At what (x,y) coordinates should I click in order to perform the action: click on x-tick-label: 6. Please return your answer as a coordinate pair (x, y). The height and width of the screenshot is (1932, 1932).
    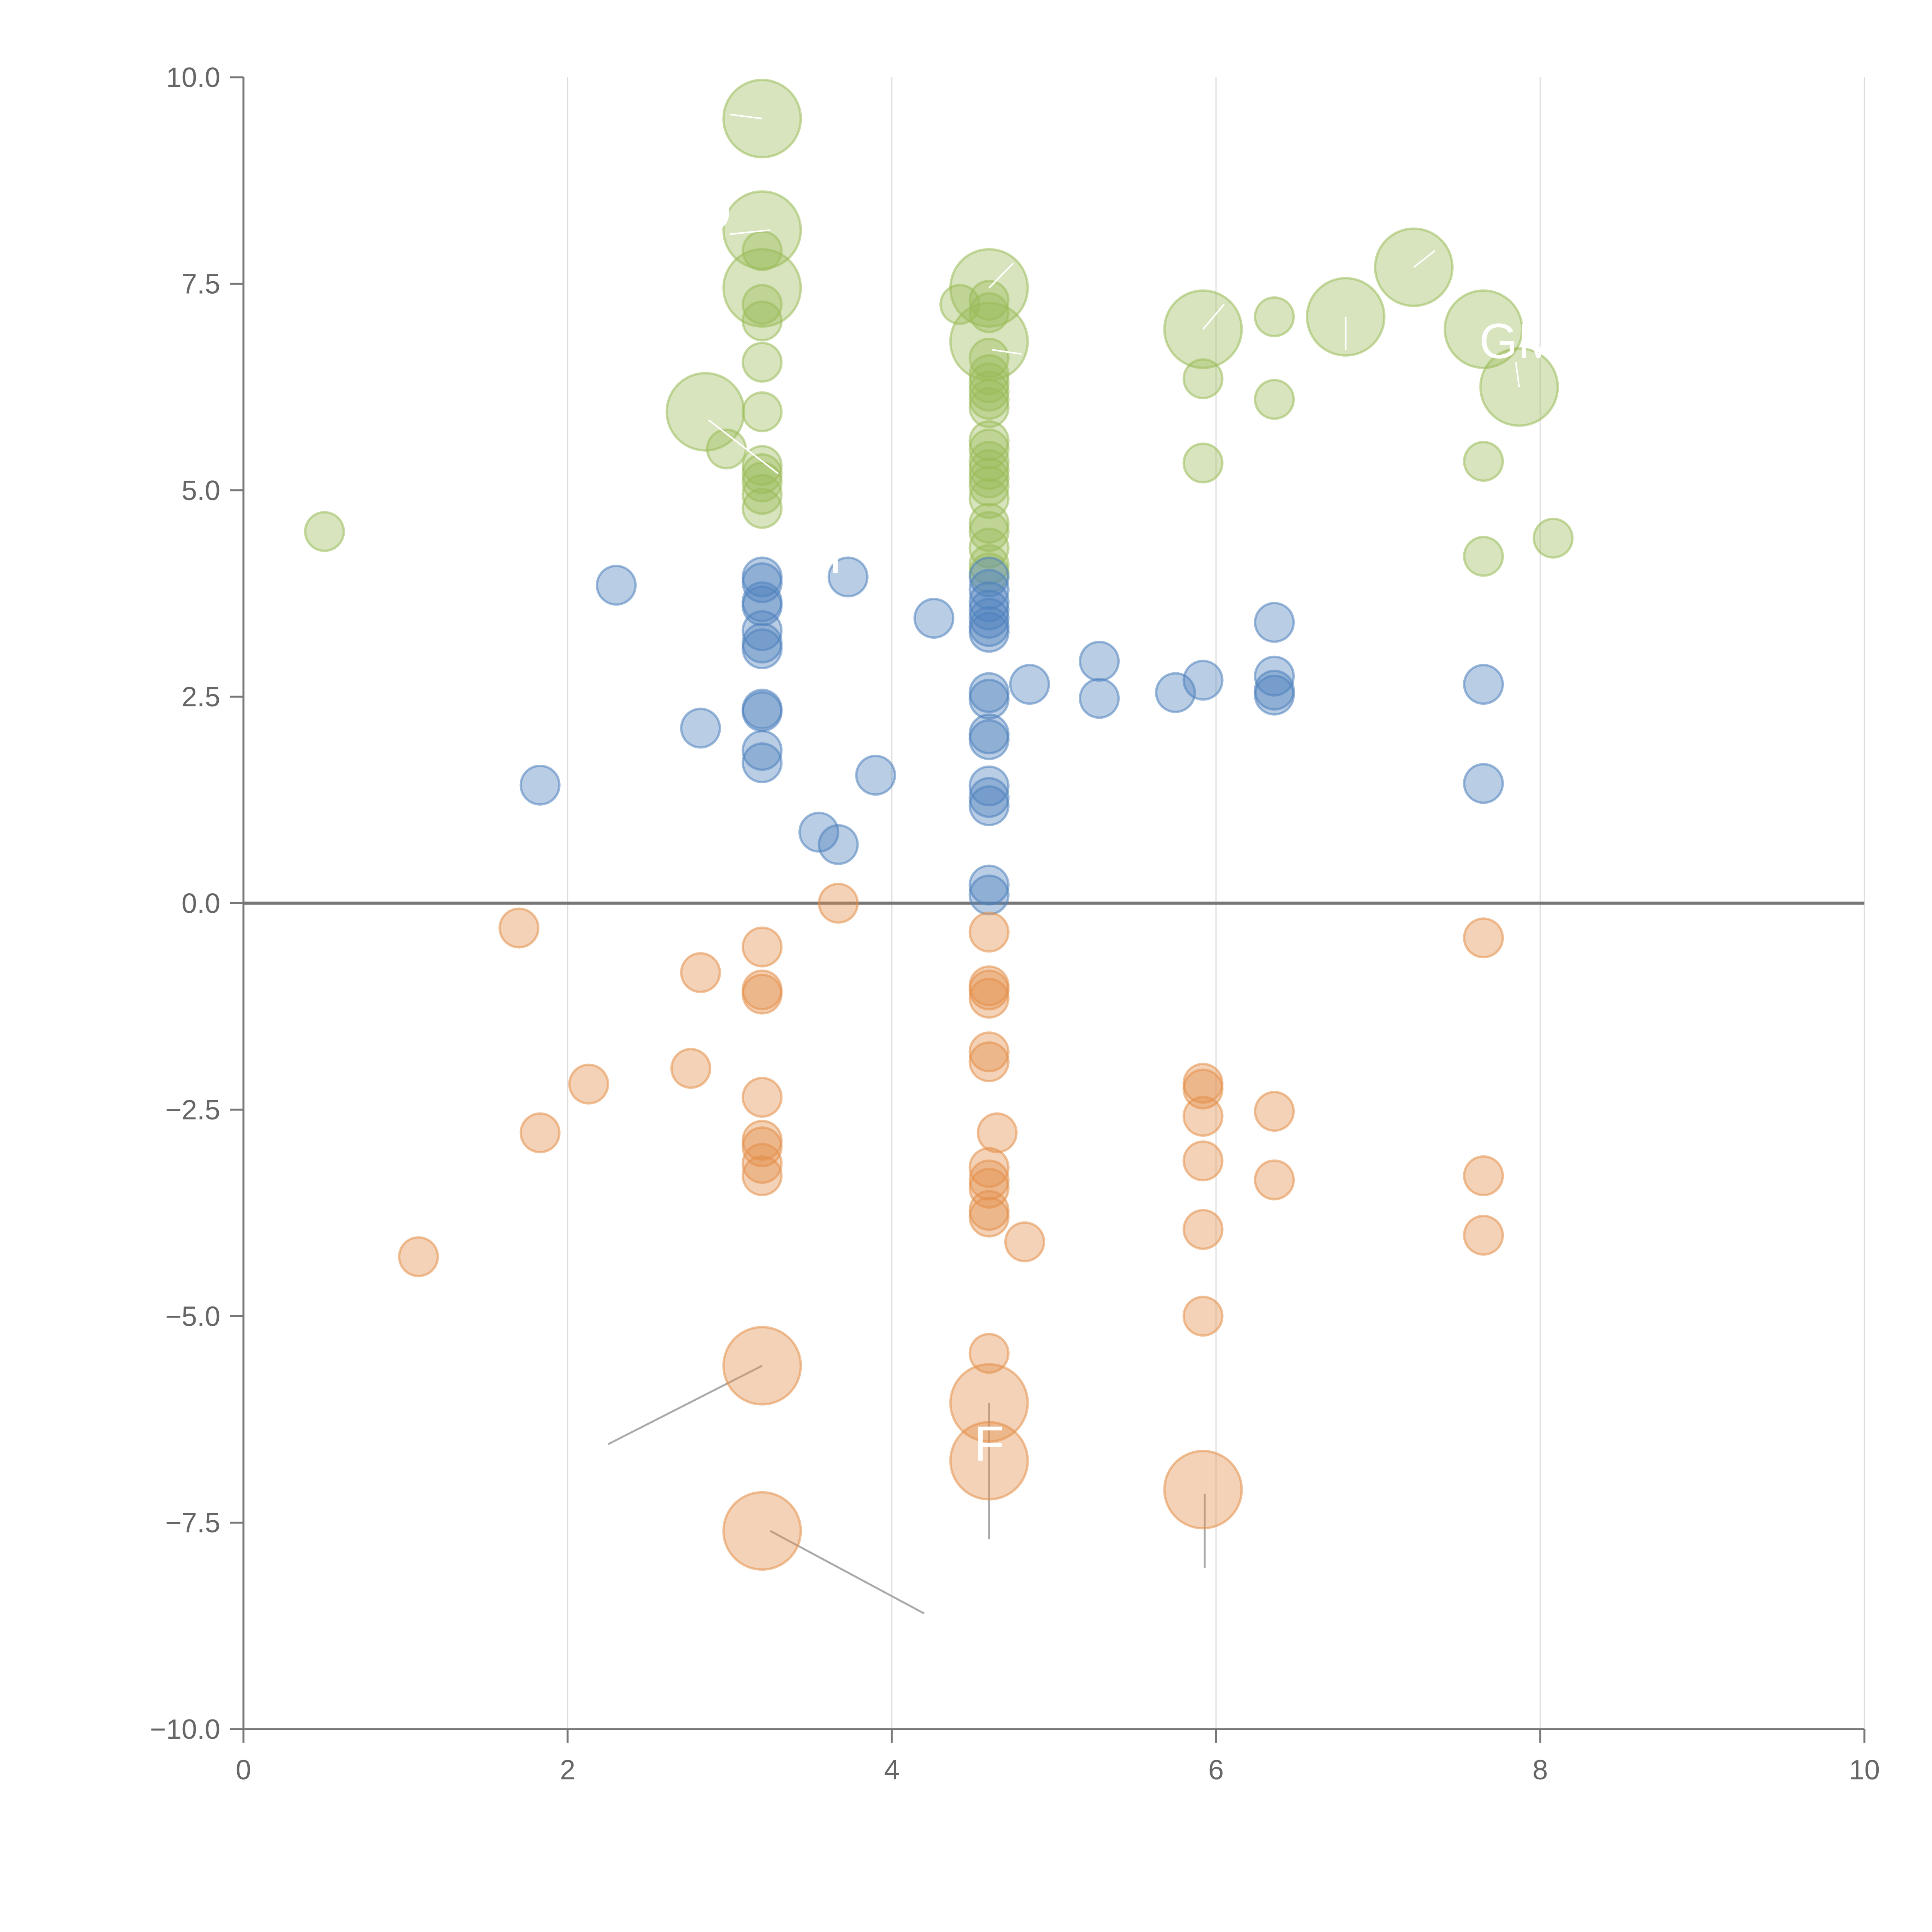
    Looking at the image, I should click on (1216, 1771).